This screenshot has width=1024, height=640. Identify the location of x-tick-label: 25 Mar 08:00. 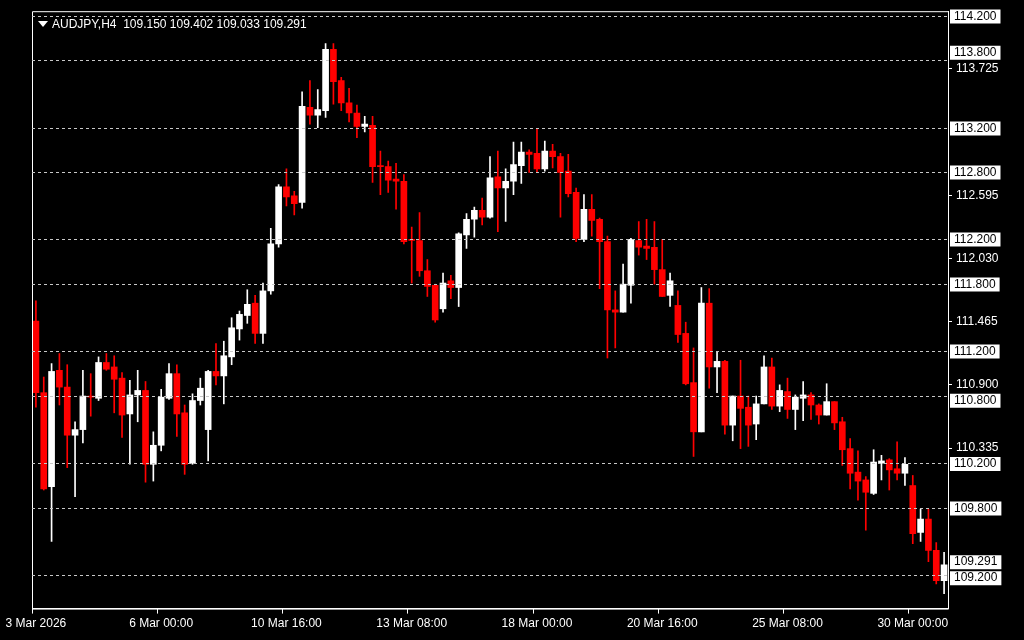
(788, 623).